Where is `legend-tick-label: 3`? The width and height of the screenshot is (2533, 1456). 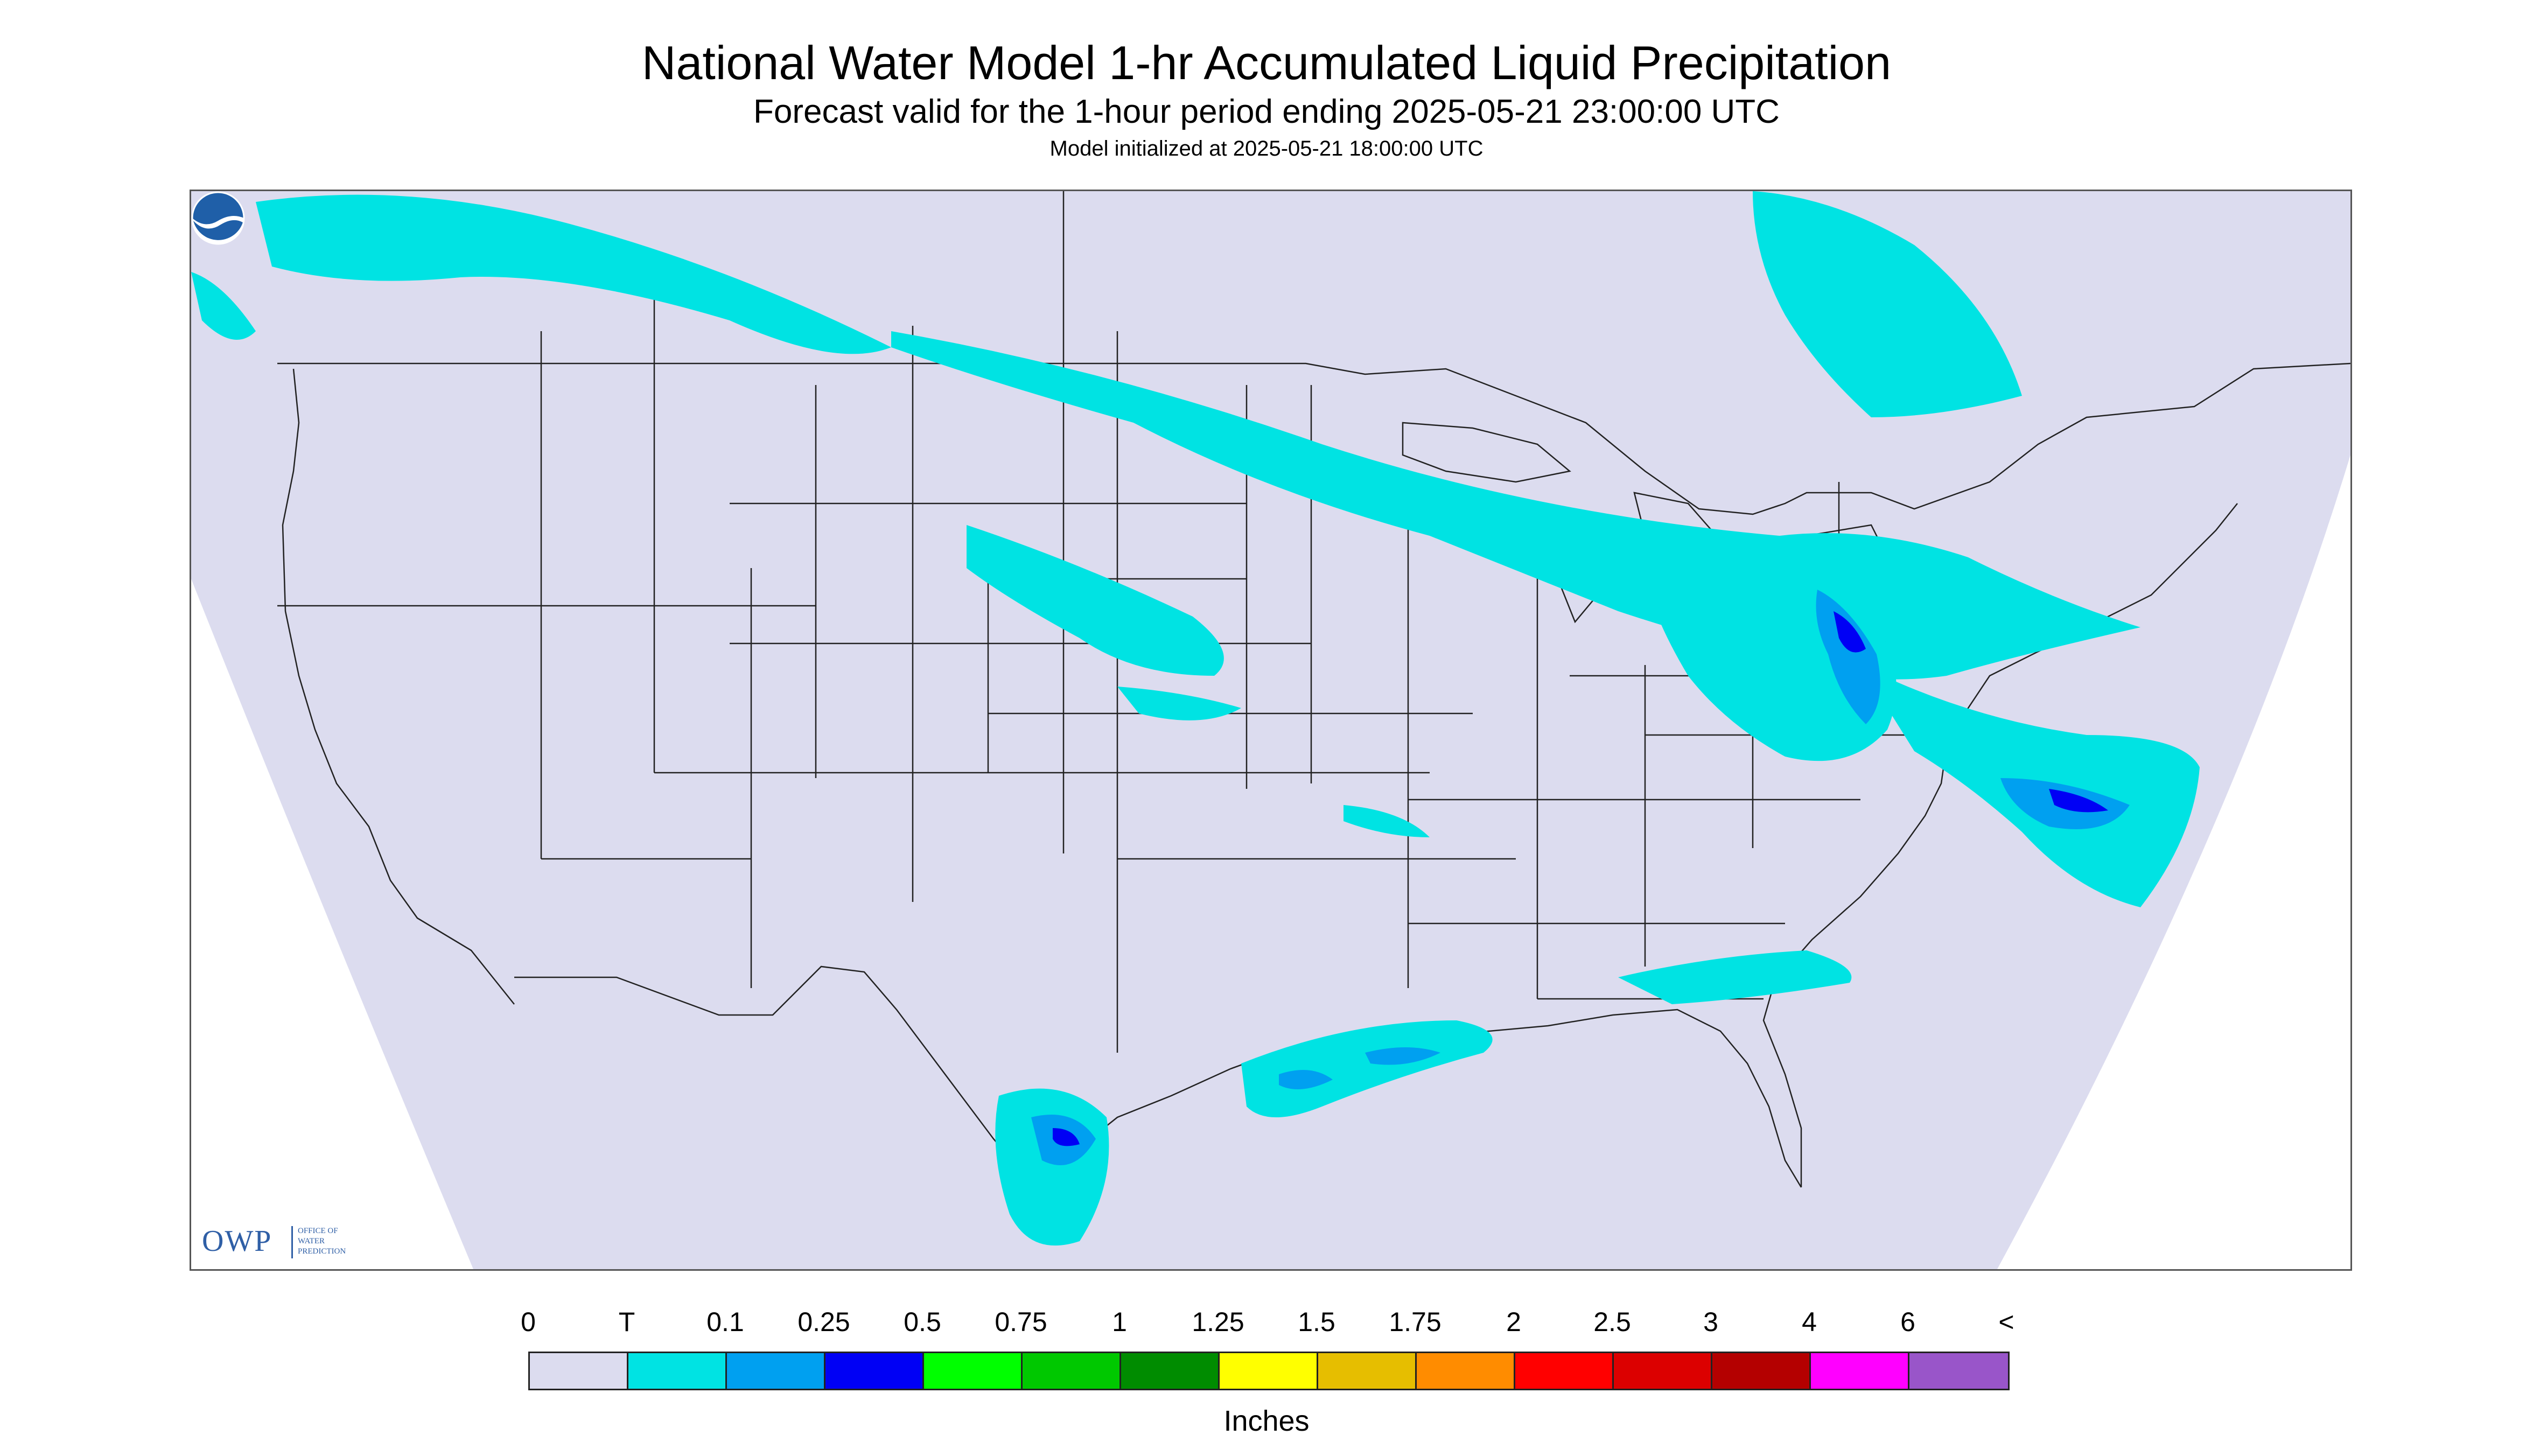 legend-tick-label: 3 is located at coordinates (1710, 1322).